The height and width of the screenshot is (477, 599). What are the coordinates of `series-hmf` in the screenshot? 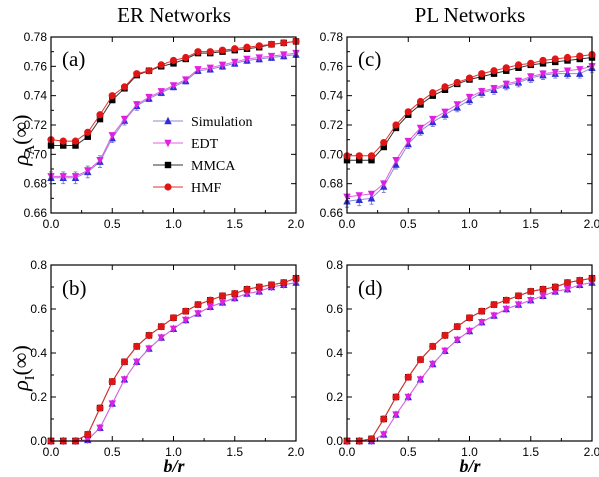 It's located at (469, 105).